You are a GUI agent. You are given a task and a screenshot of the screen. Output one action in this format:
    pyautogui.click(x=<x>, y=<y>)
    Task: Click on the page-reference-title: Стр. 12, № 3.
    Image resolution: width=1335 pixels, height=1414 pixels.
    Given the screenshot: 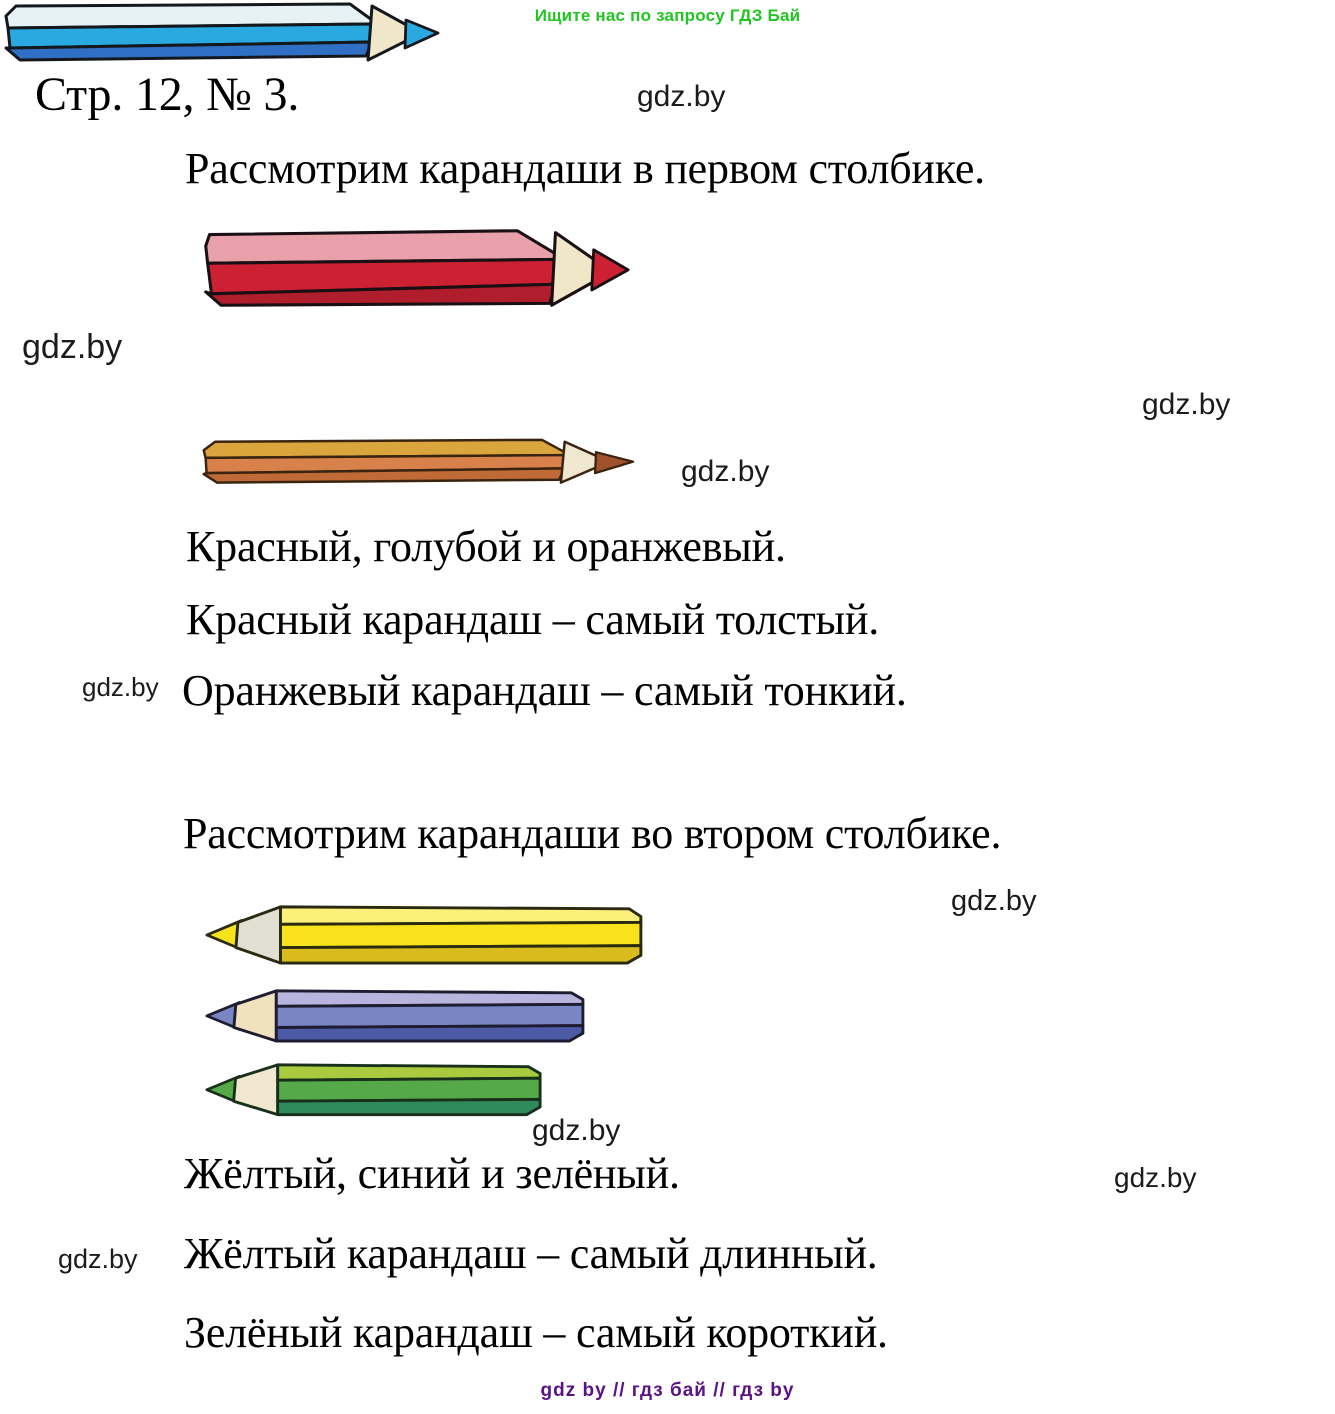 What is the action you would take?
    pyautogui.click(x=167, y=94)
    